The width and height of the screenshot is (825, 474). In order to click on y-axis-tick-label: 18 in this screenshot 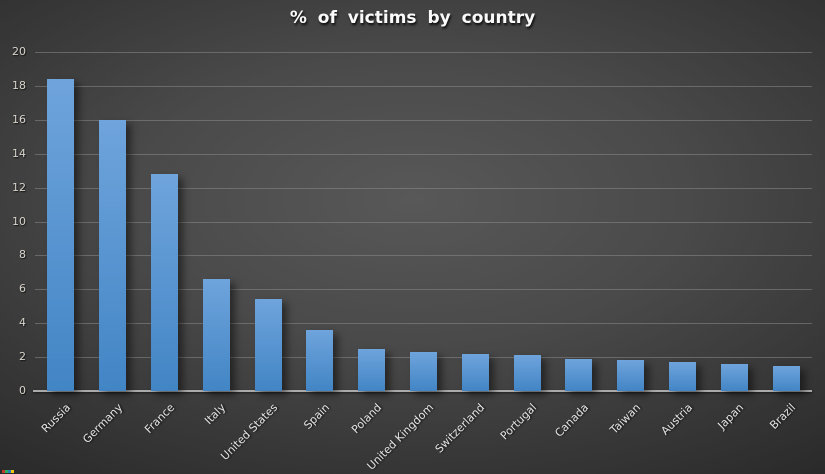, I will do `click(19, 85)`.